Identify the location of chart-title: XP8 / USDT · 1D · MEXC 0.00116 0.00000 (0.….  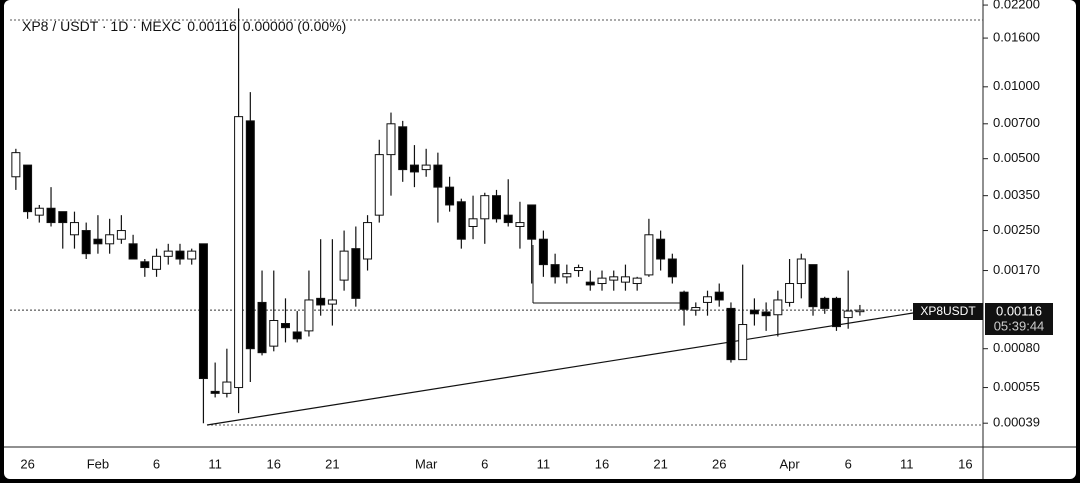
(184, 26).